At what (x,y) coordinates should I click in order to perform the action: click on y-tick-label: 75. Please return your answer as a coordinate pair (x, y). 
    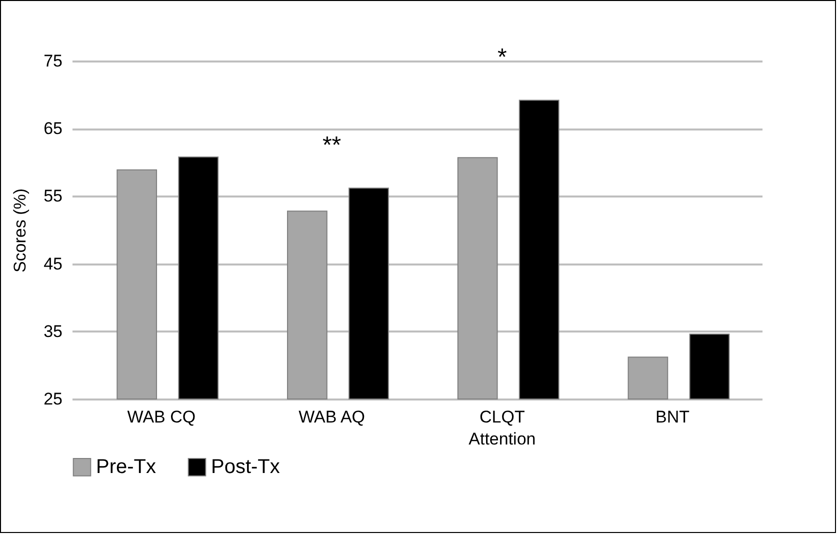
    Looking at the image, I should click on (53, 61).